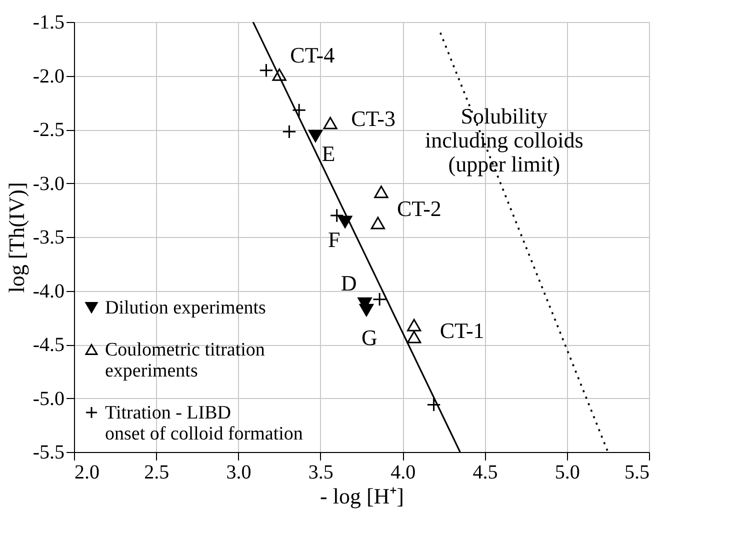 This screenshot has width=736, height=539. Describe the element at coordinates (157, 473) in the screenshot. I see `x-tick-label: 2.5` at that location.